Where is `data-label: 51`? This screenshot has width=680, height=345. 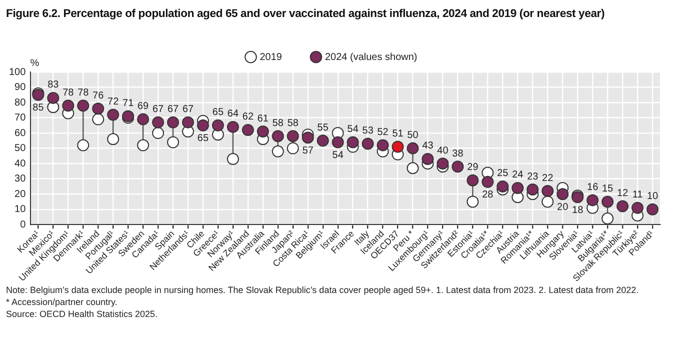
data-label: 51 is located at coordinates (398, 134).